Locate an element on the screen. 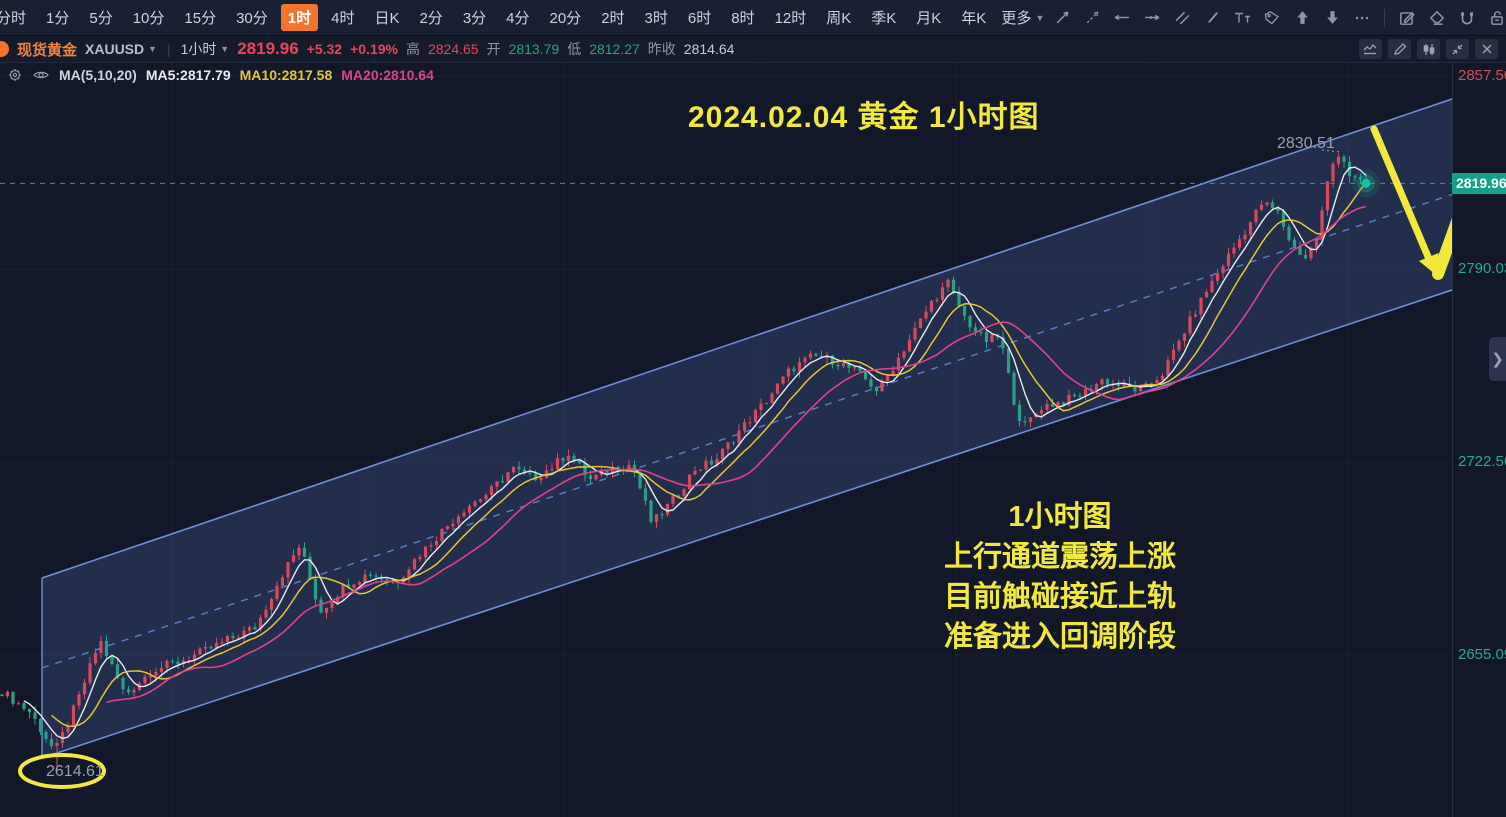 Image resolution: width=1506 pixels, height=817 pixels. toolbar-divider is located at coordinates (1385, 17).